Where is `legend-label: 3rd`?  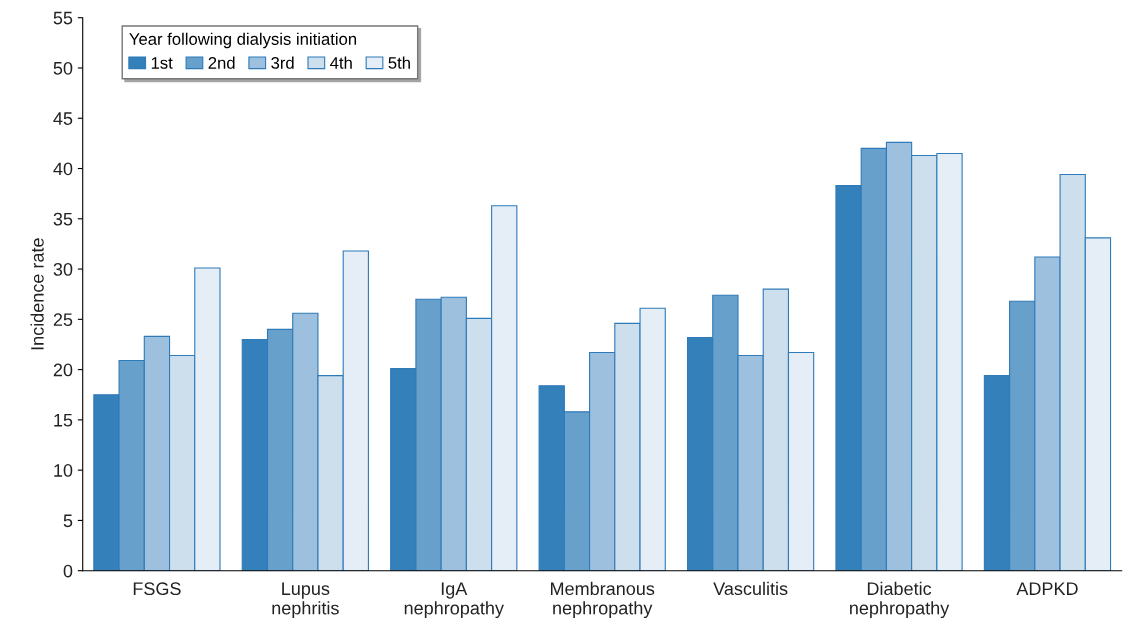
legend-label: 3rd is located at coordinates (282, 62).